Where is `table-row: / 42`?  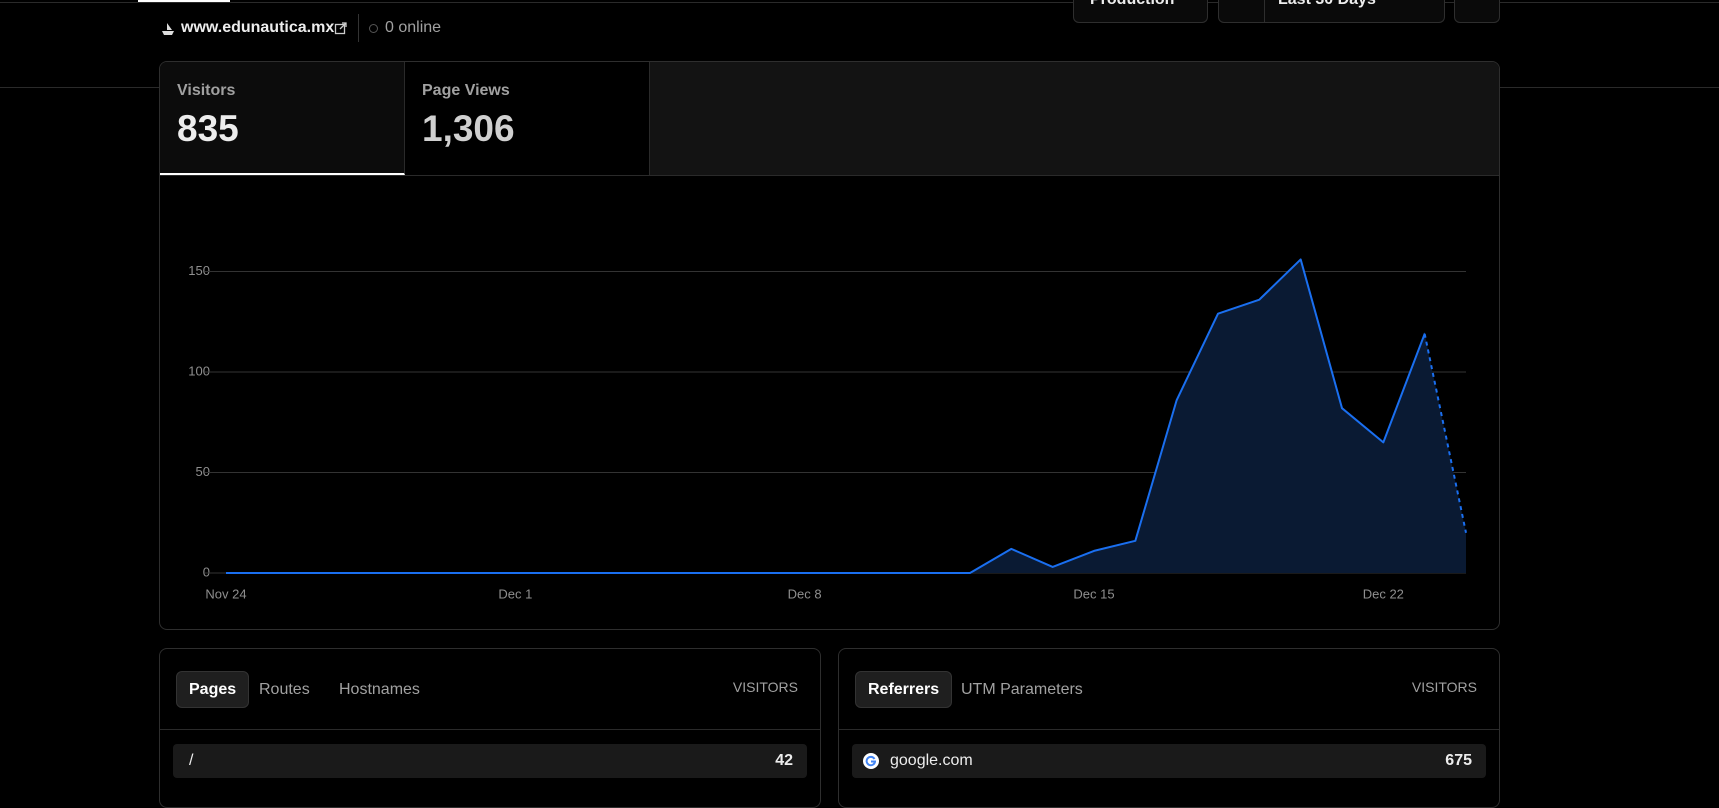
table-row: / 42 is located at coordinates (490, 761).